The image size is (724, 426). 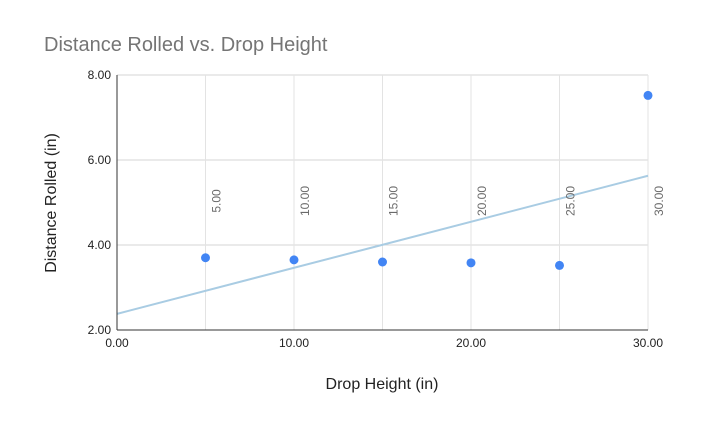 What do you see at coordinates (100, 75) in the screenshot?
I see `y-tick-label: 8.00` at bounding box center [100, 75].